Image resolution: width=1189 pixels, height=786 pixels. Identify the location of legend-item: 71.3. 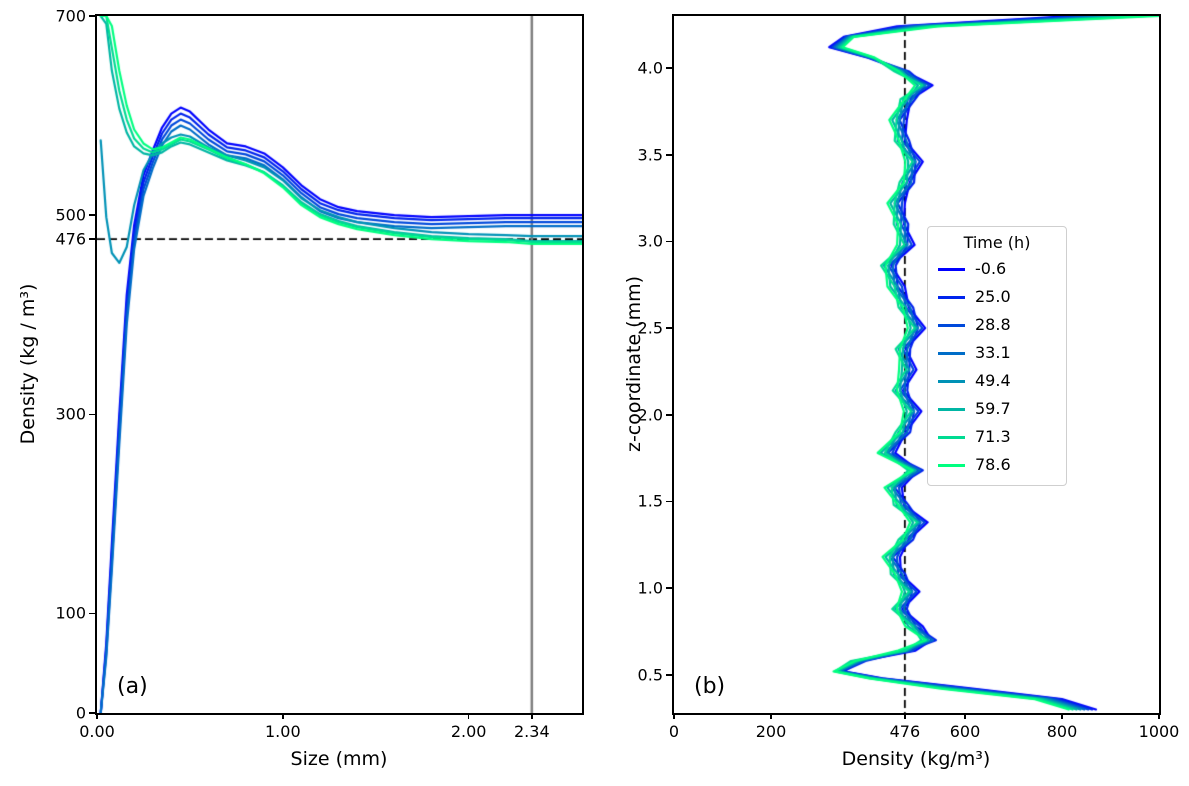
(997, 437).